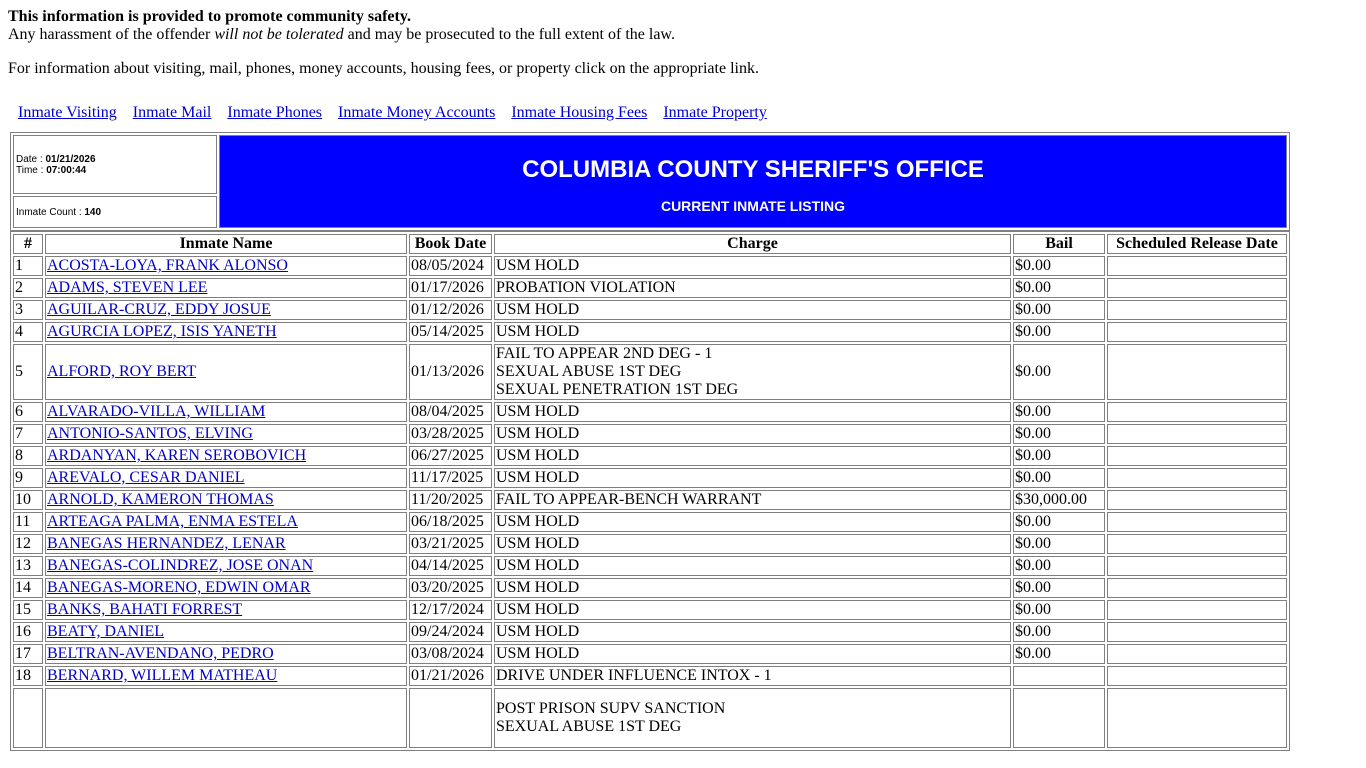 The width and height of the screenshot is (1366, 768). I want to click on book-date: 12/17/2024, so click(450, 610).